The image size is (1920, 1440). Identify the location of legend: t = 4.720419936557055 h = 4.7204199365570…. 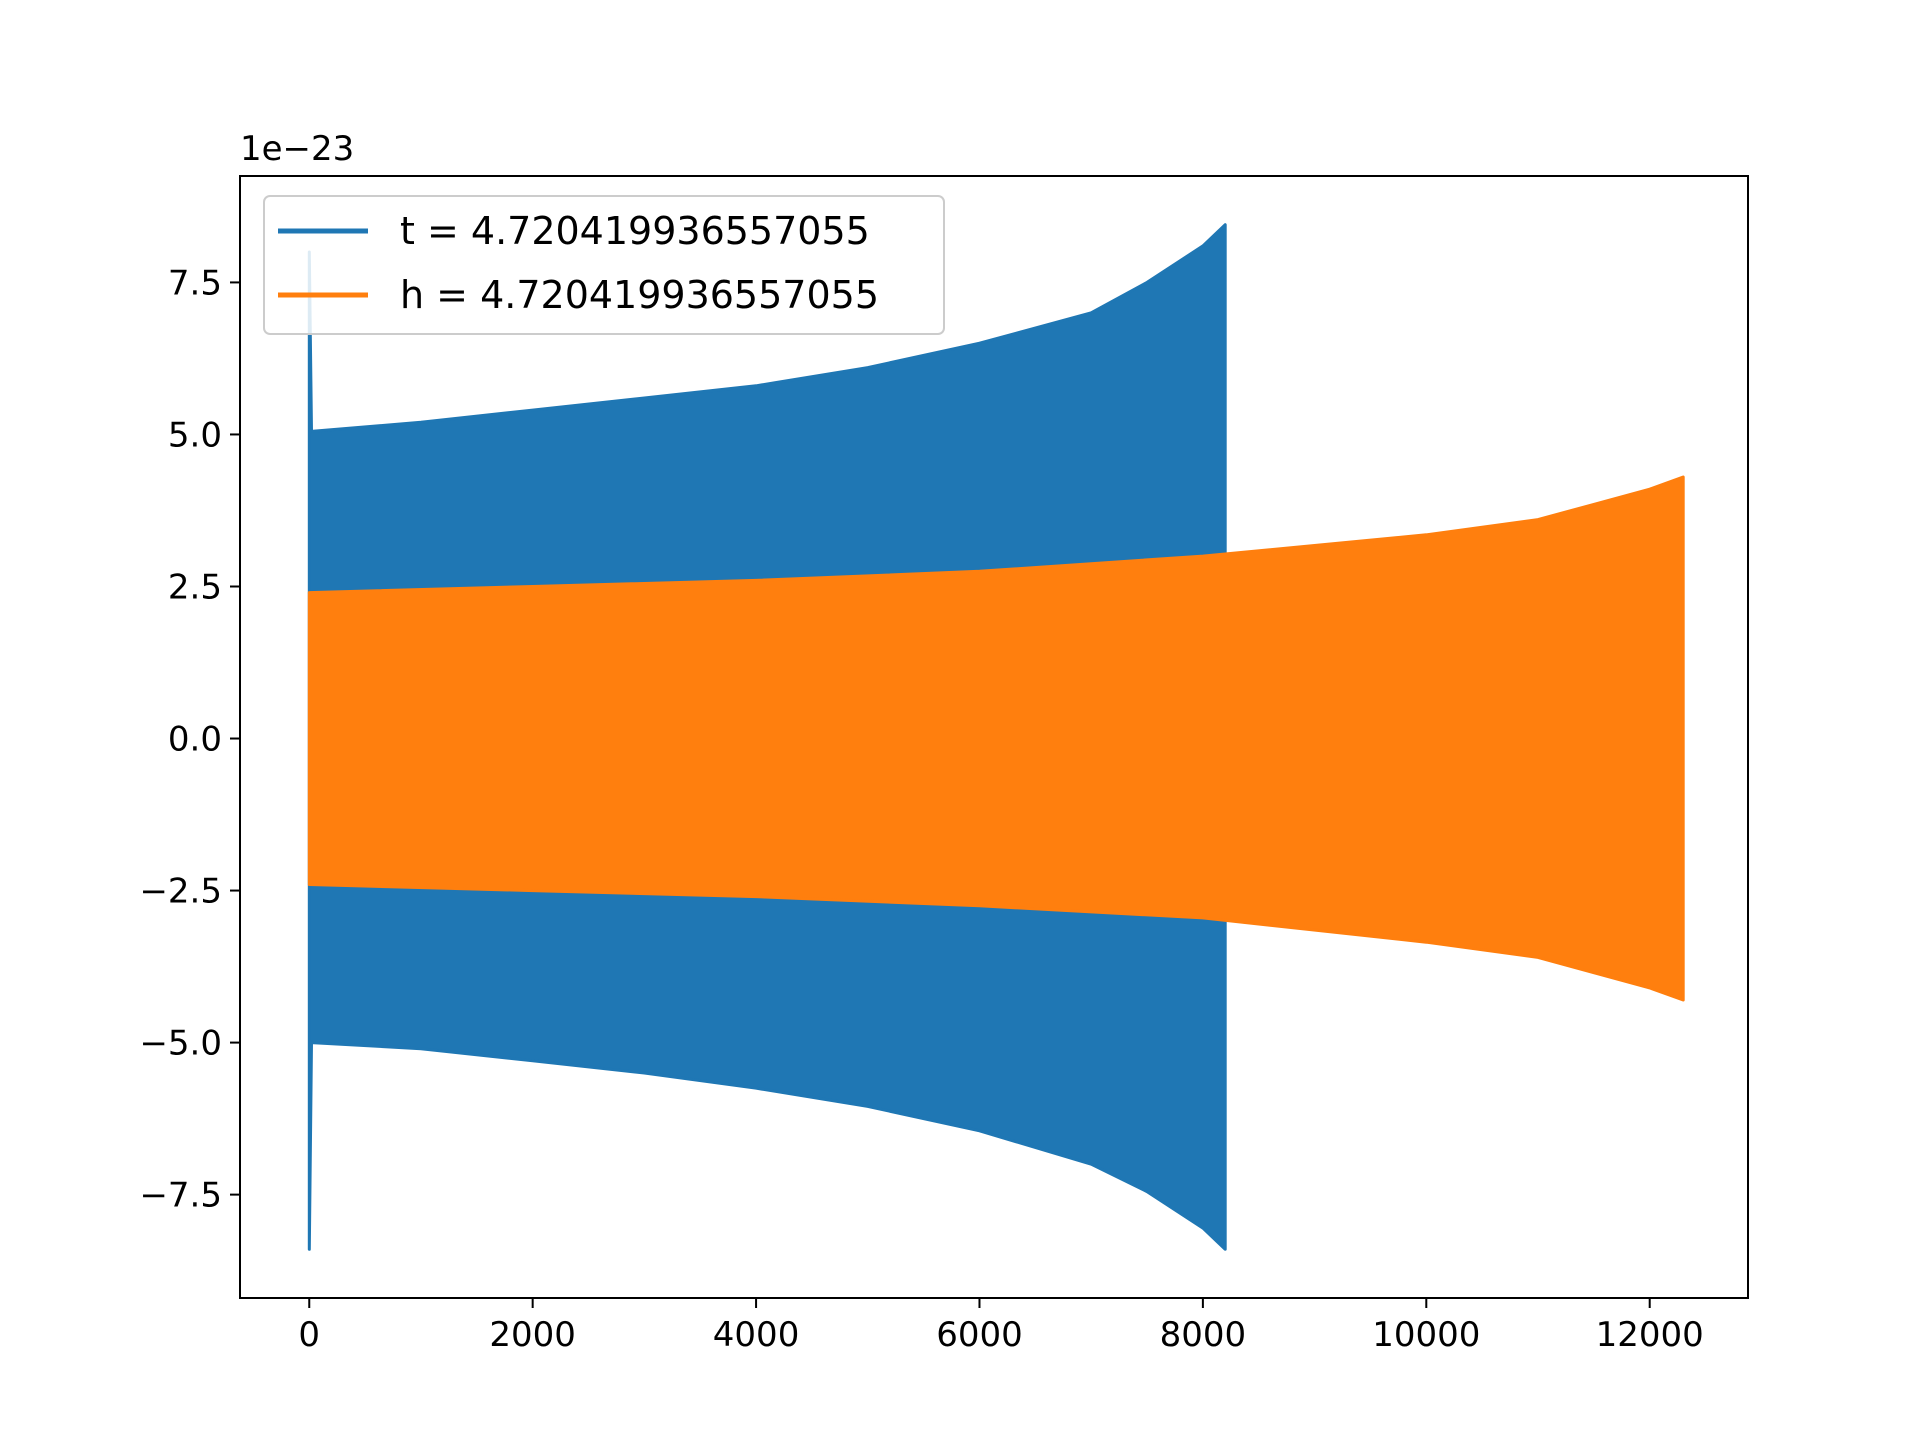
(604, 265).